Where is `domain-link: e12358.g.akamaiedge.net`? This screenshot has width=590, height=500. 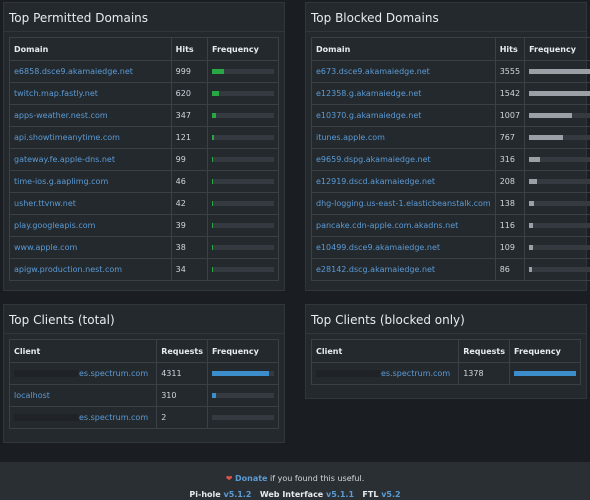
domain-link: e12358.g.akamaiedge.net is located at coordinates (403, 93).